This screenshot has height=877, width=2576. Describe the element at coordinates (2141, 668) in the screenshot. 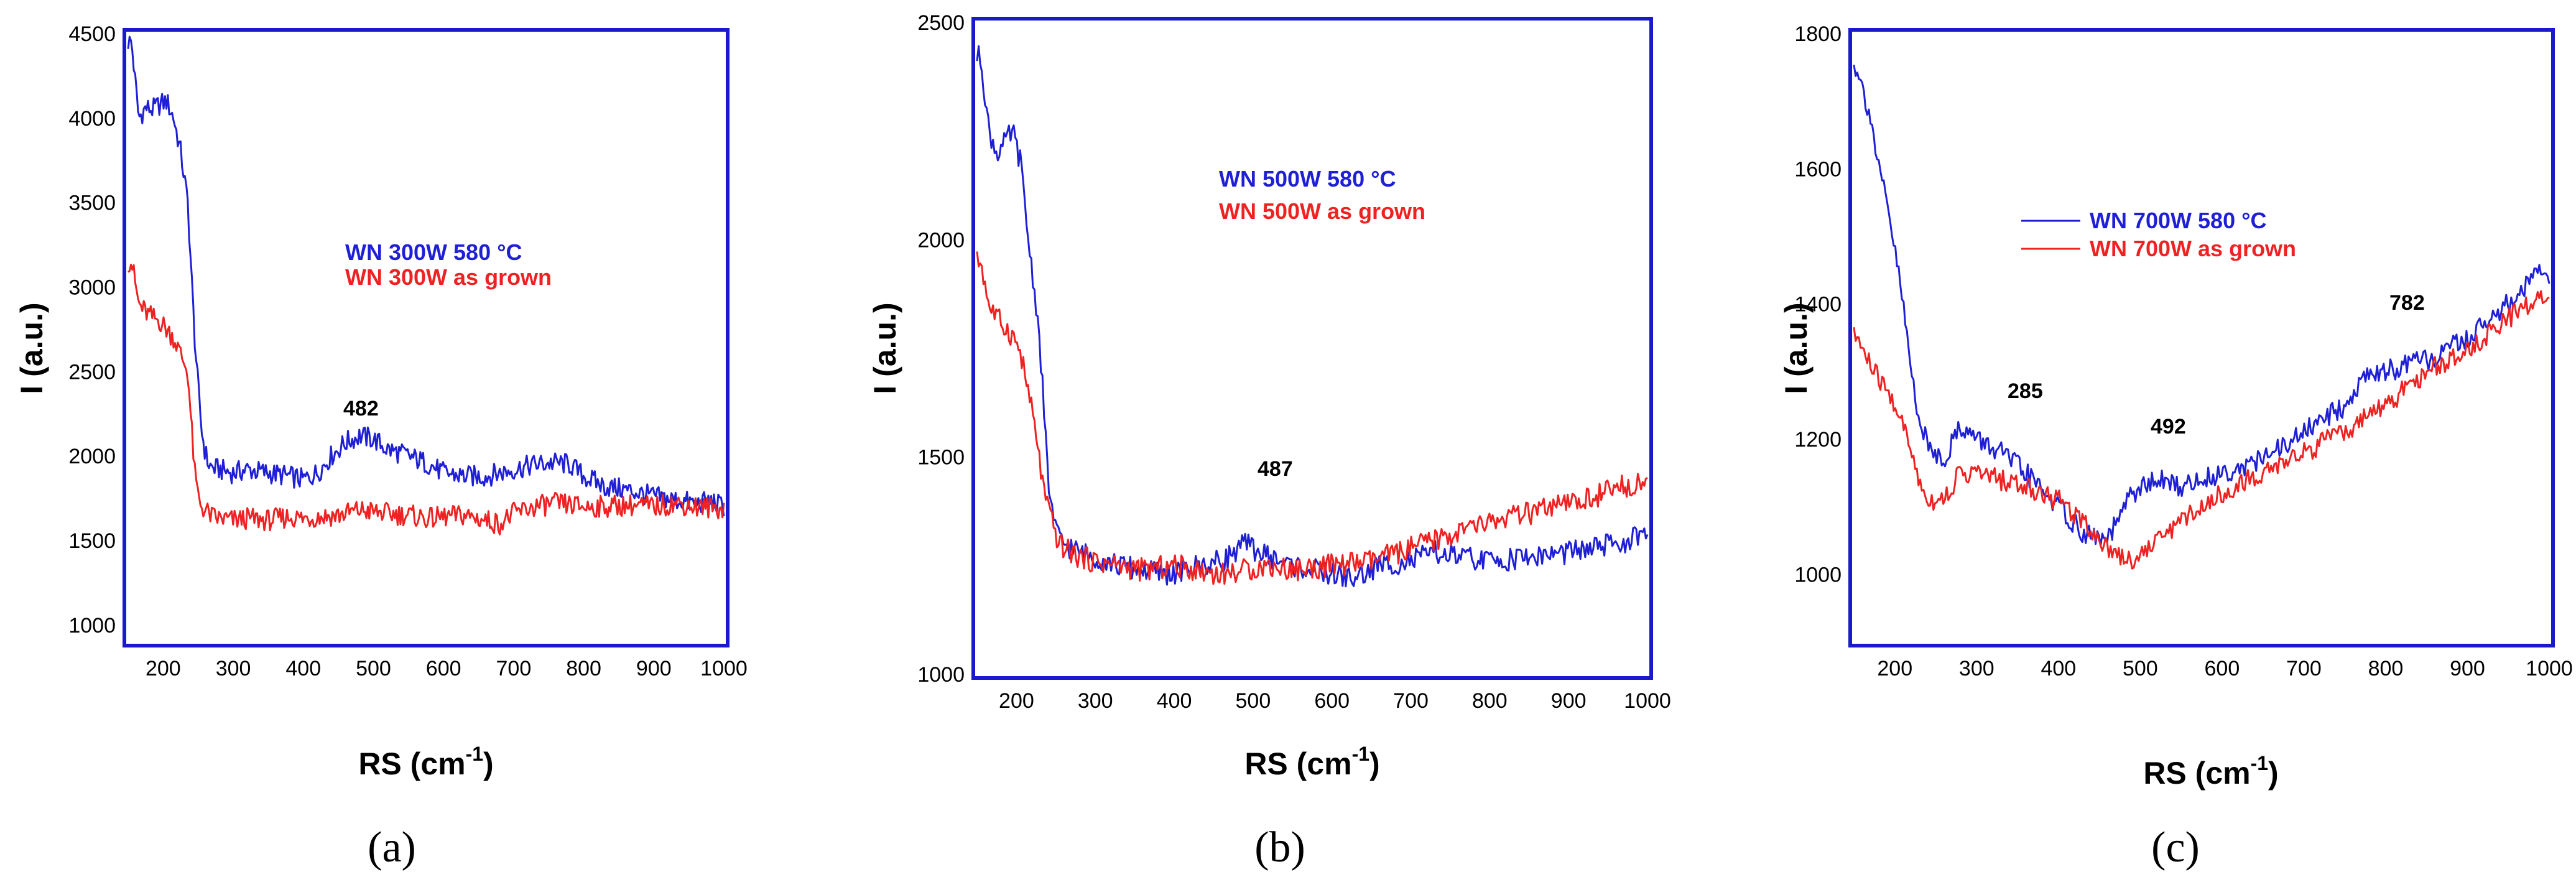

I see `panel-c-x-tick-500: 500` at that location.